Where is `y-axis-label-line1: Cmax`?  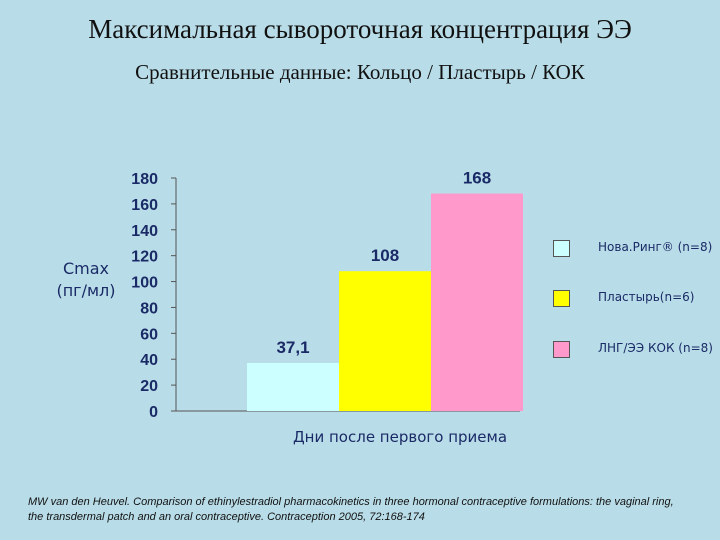
y-axis-label-line1: Cmax is located at coordinates (86, 268).